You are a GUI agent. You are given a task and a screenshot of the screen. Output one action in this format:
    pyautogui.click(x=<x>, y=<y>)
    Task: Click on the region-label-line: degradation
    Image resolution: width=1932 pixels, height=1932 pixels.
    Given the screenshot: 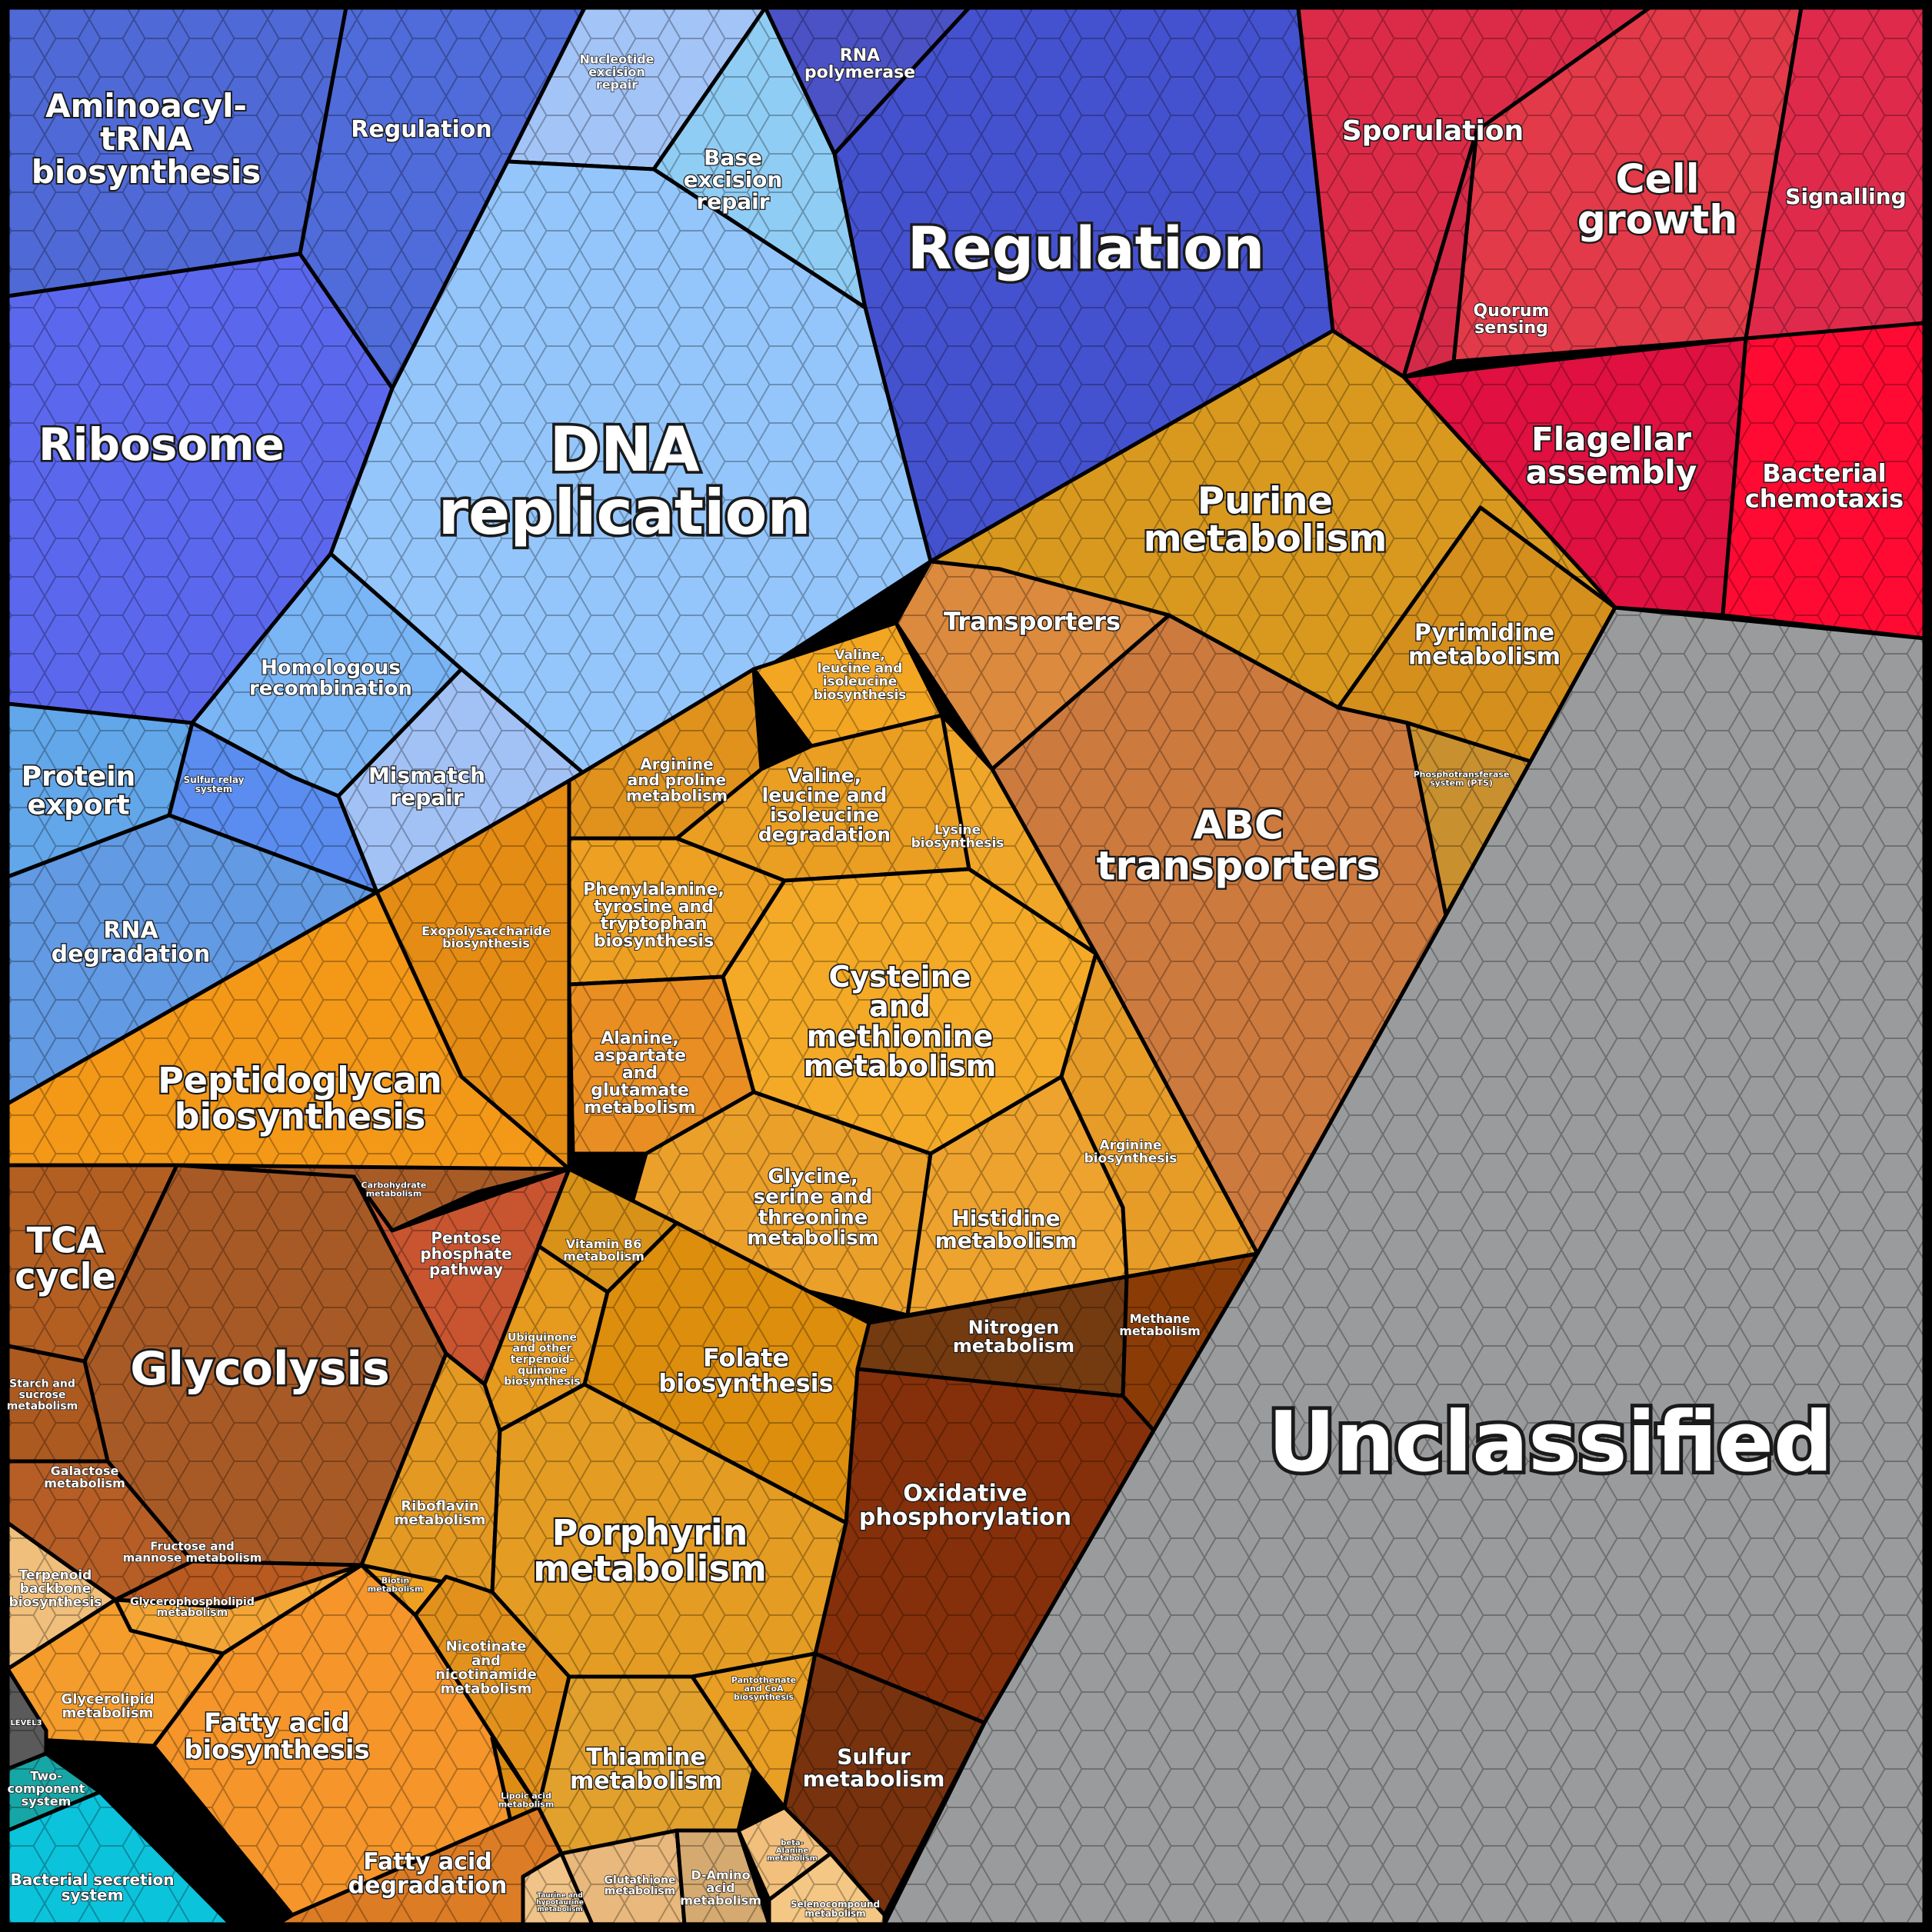 What is the action you would take?
    pyautogui.click(x=131, y=954)
    